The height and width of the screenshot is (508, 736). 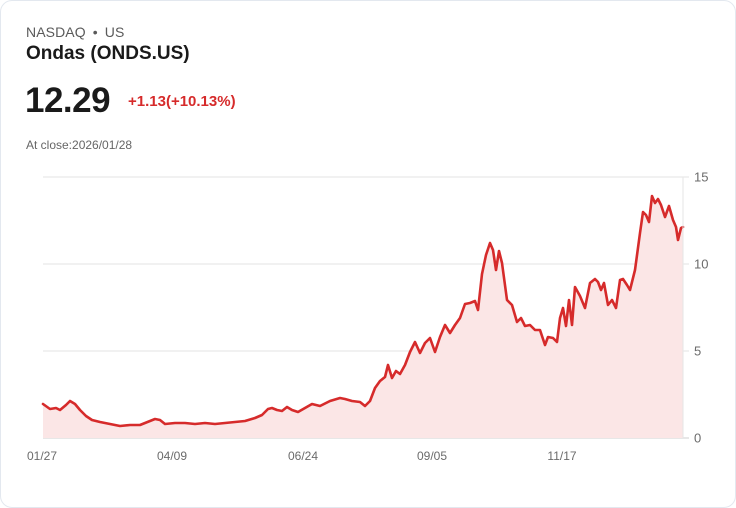 I want to click on current-price: 12.29, so click(x=68, y=100).